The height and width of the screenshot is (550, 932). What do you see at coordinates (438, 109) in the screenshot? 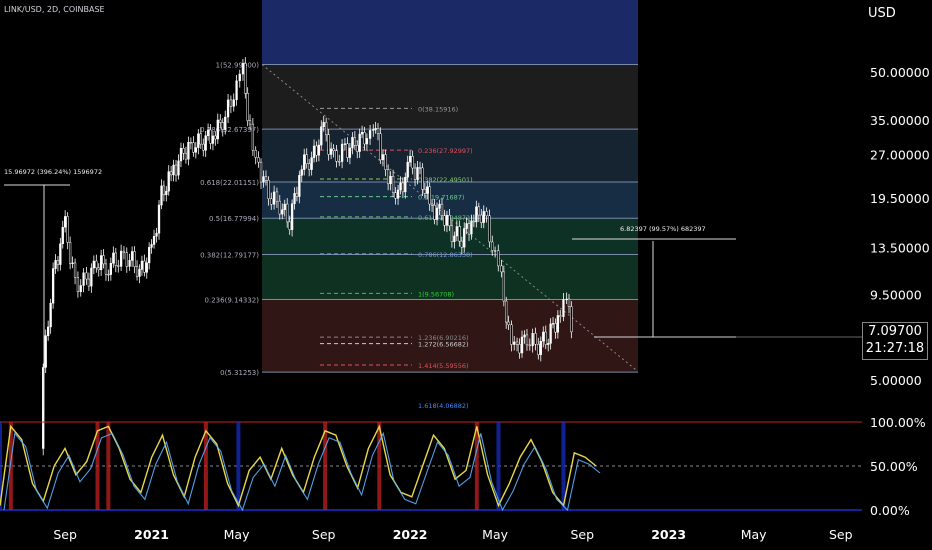
I see `fib-ext-label: 0(38.15916)` at bounding box center [438, 109].